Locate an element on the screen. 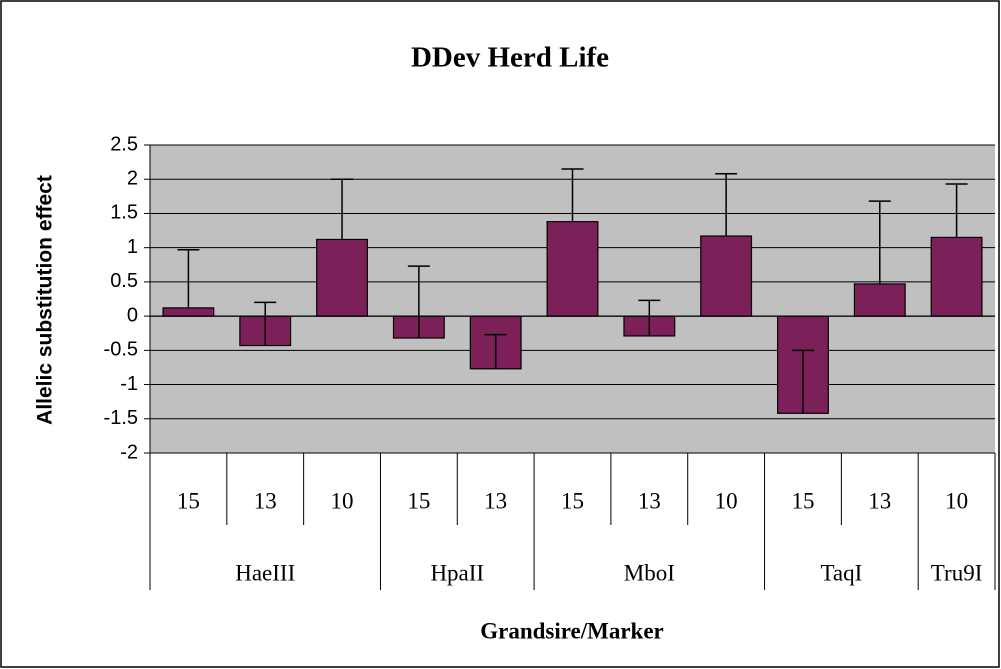  y-axis-label: Allelic substitution effect is located at coordinates (45, 300).